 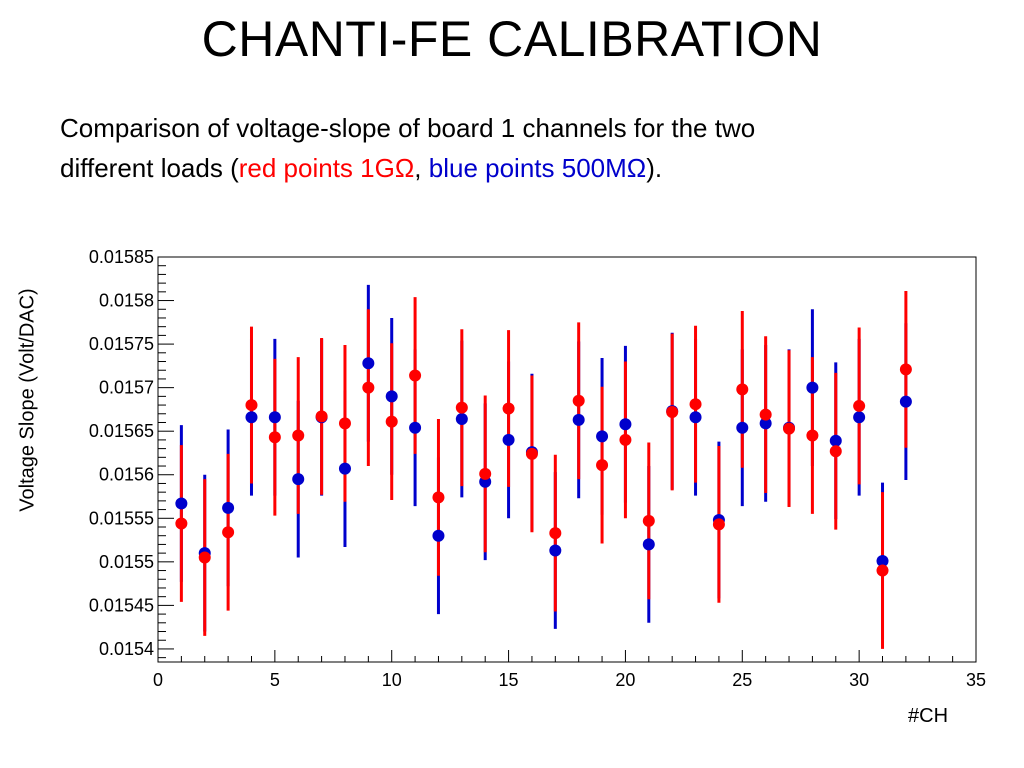 What do you see at coordinates (149, 168) in the screenshot?
I see `subtitle-line2-prefix: different loads (` at bounding box center [149, 168].